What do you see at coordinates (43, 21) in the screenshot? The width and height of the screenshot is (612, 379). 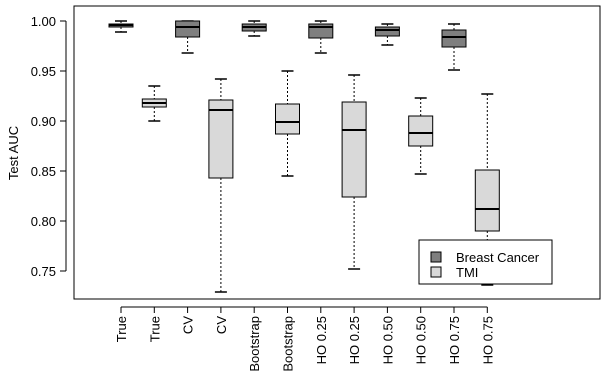 I see `y-tick-label: 1.00` at bounding box center [43, 21].